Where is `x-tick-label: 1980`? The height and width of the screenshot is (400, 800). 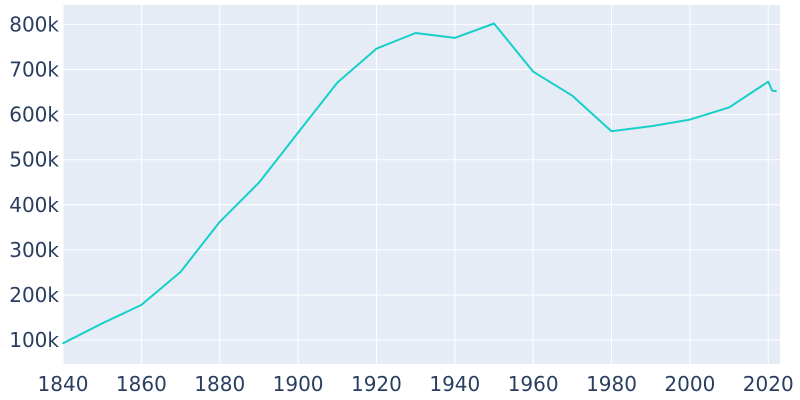
x-tick-label: 1980 is located at coordinates (611, 384).